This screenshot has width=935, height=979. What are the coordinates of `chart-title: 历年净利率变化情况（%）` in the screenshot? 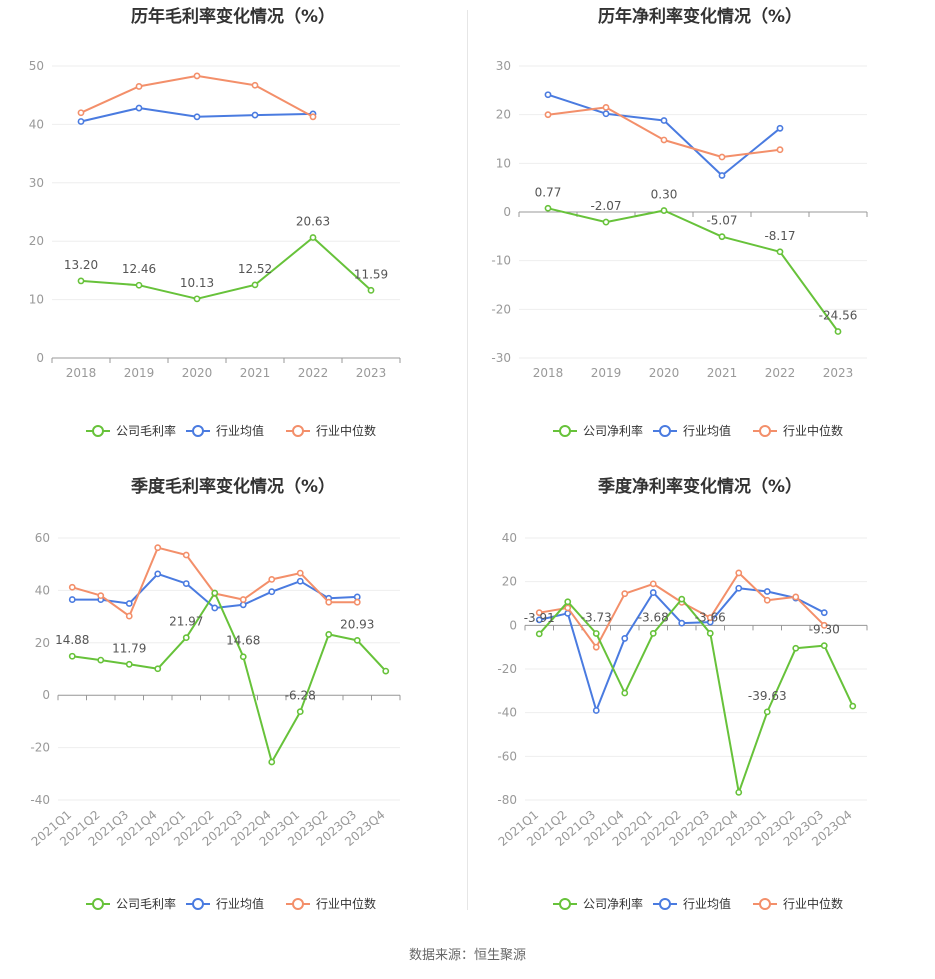 It's located at (700, 16).